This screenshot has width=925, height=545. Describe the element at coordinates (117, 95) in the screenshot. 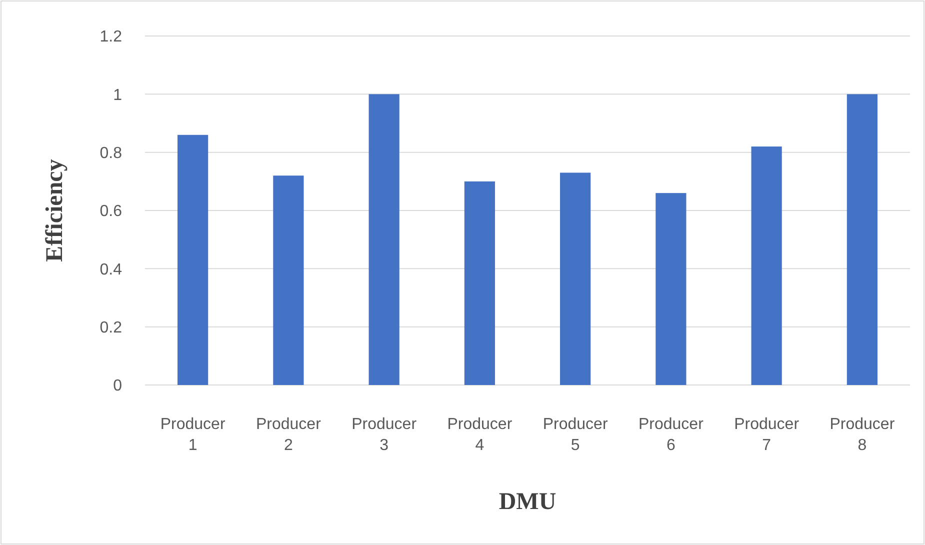

I see `y-tick-label: 1` at that location.